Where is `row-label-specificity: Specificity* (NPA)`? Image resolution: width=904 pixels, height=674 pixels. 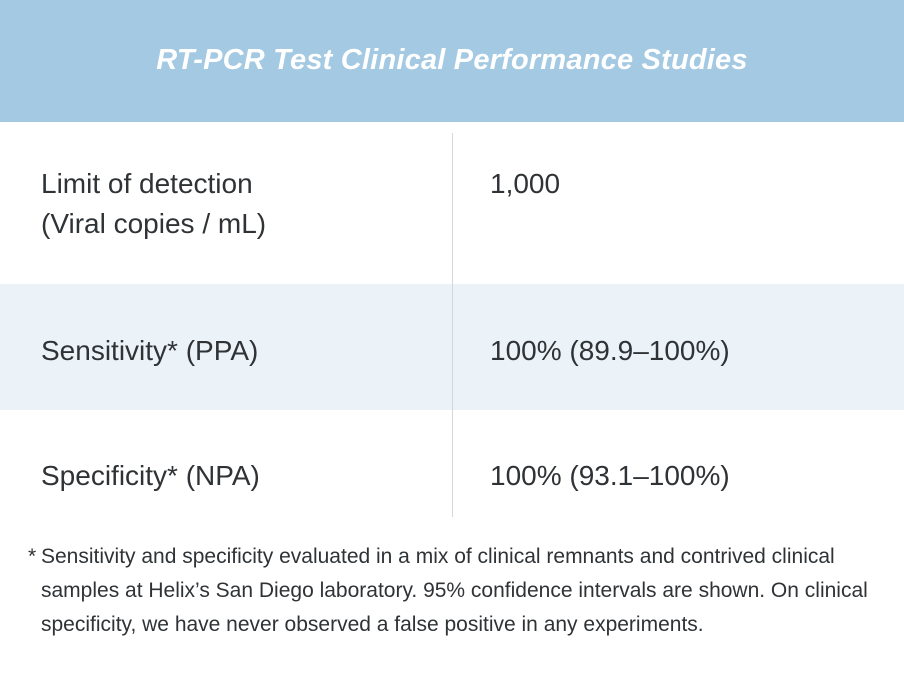 row-label-specificity: Specificity* (NPA) is located at coordinates (150, 475).